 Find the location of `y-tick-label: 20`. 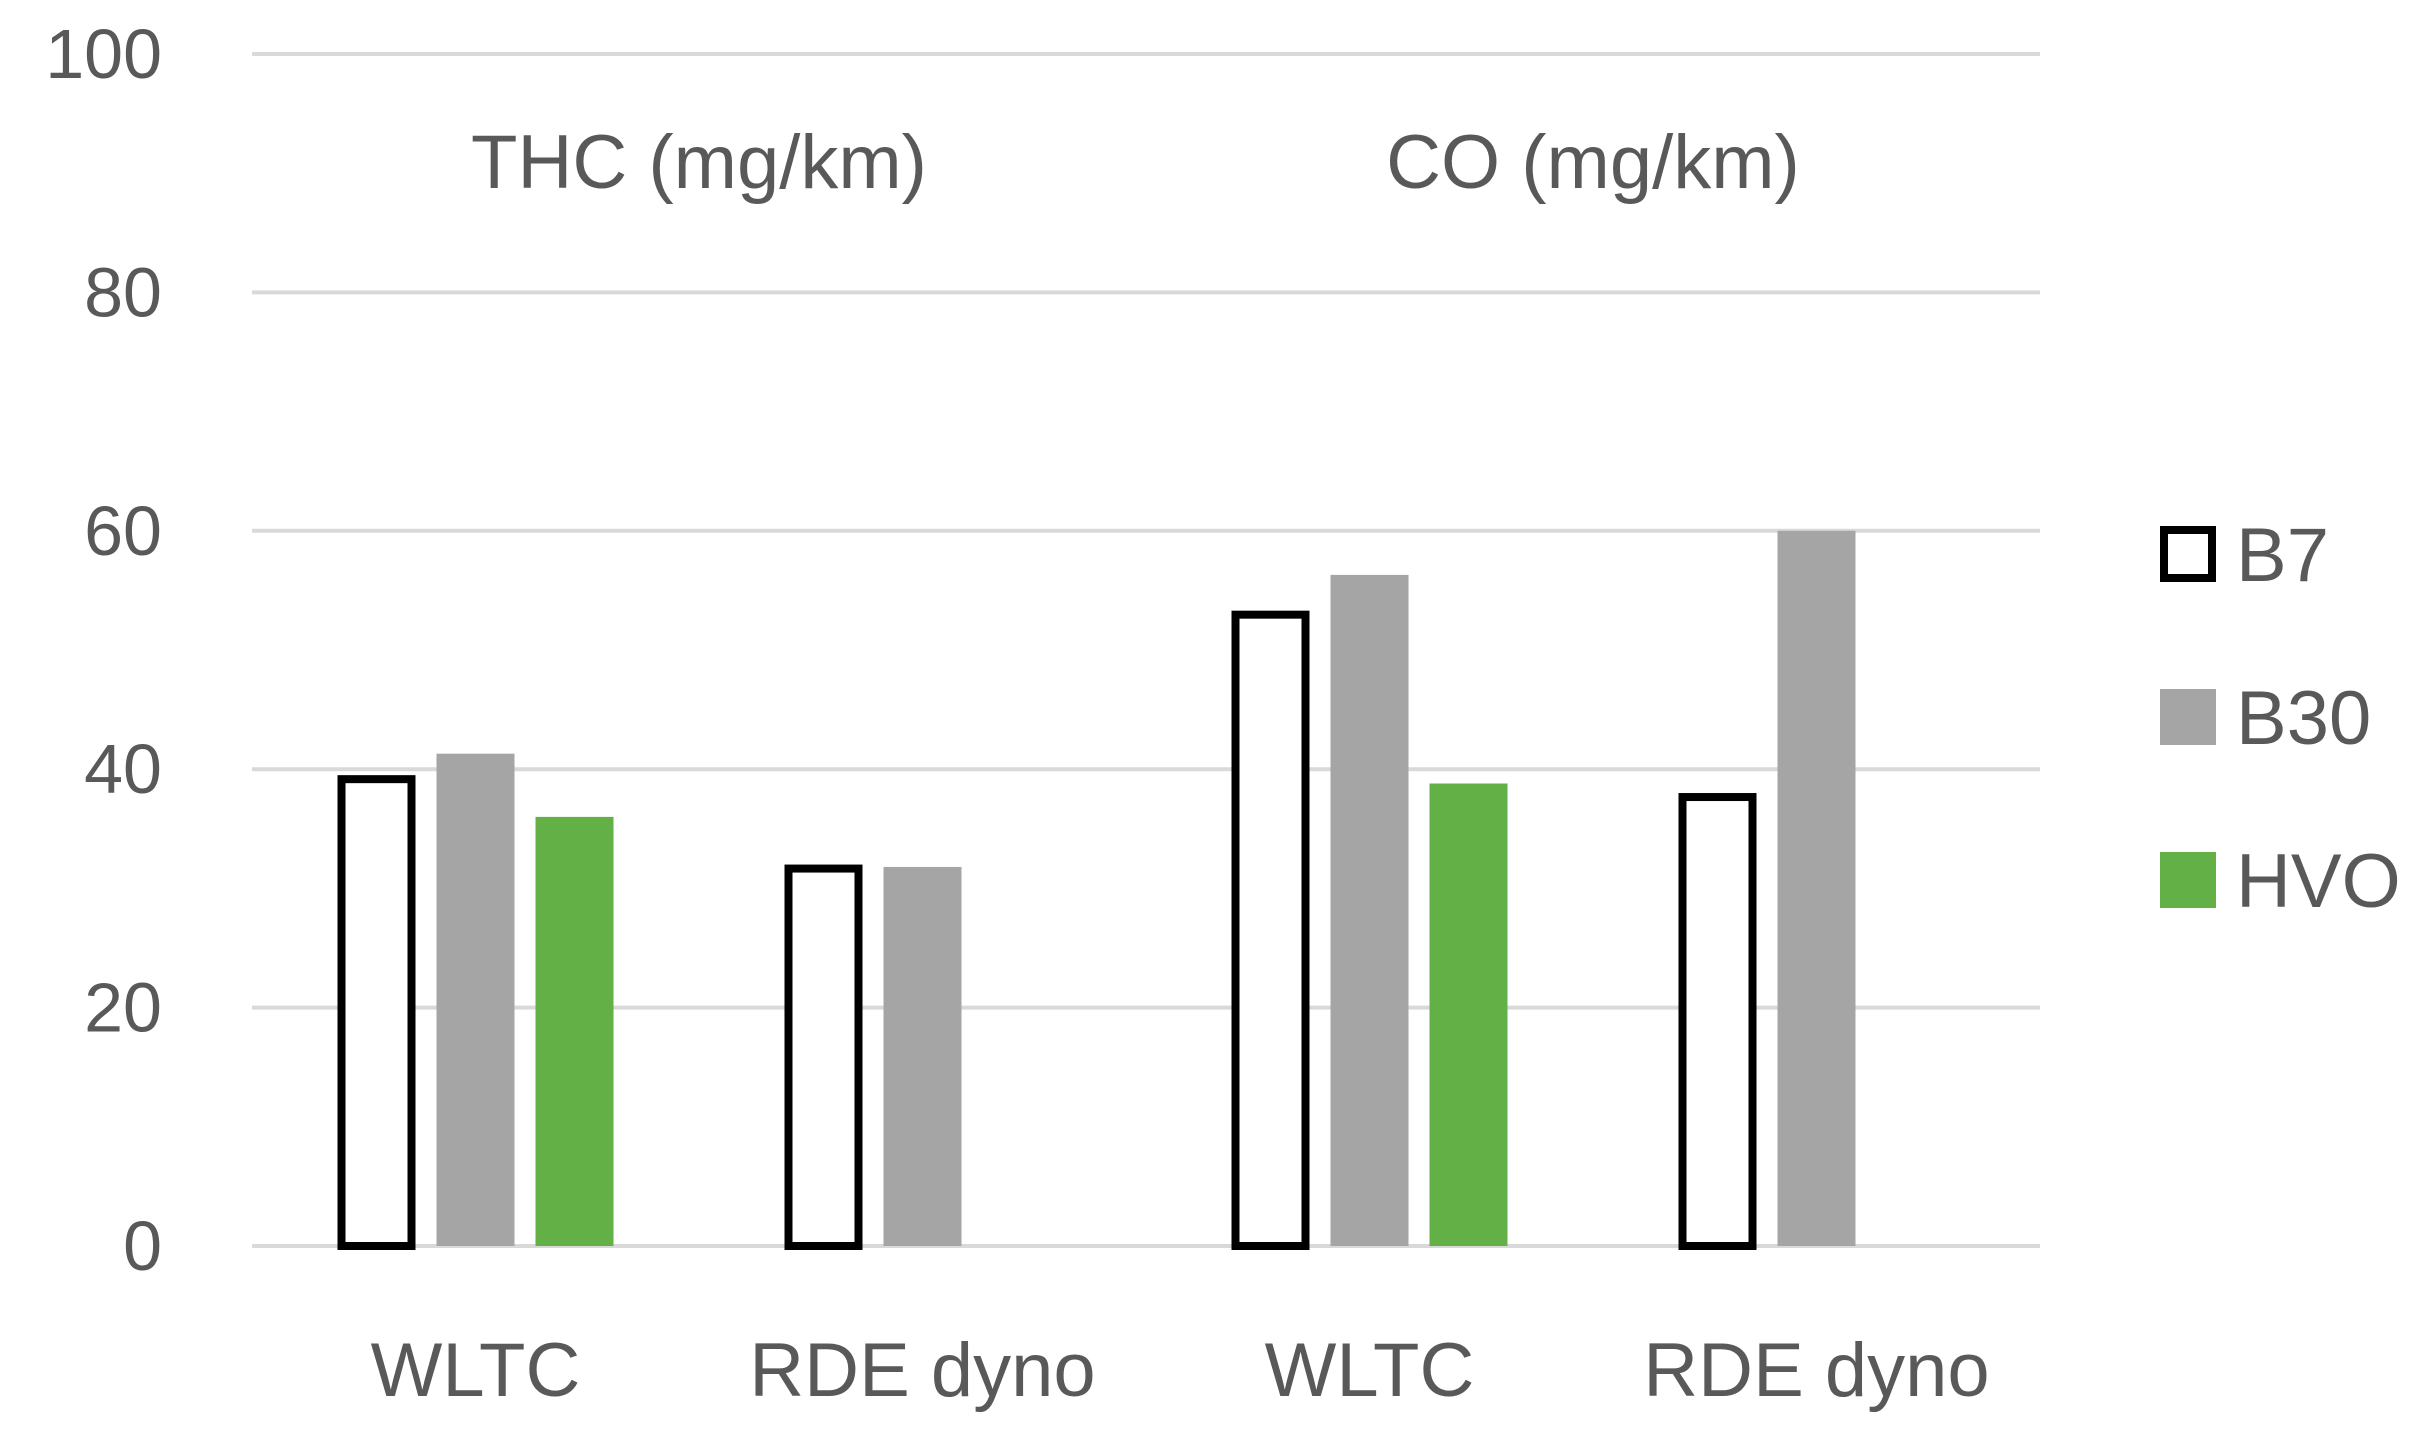

y-tick-label: 20 is located at coordinates (123, 1008).